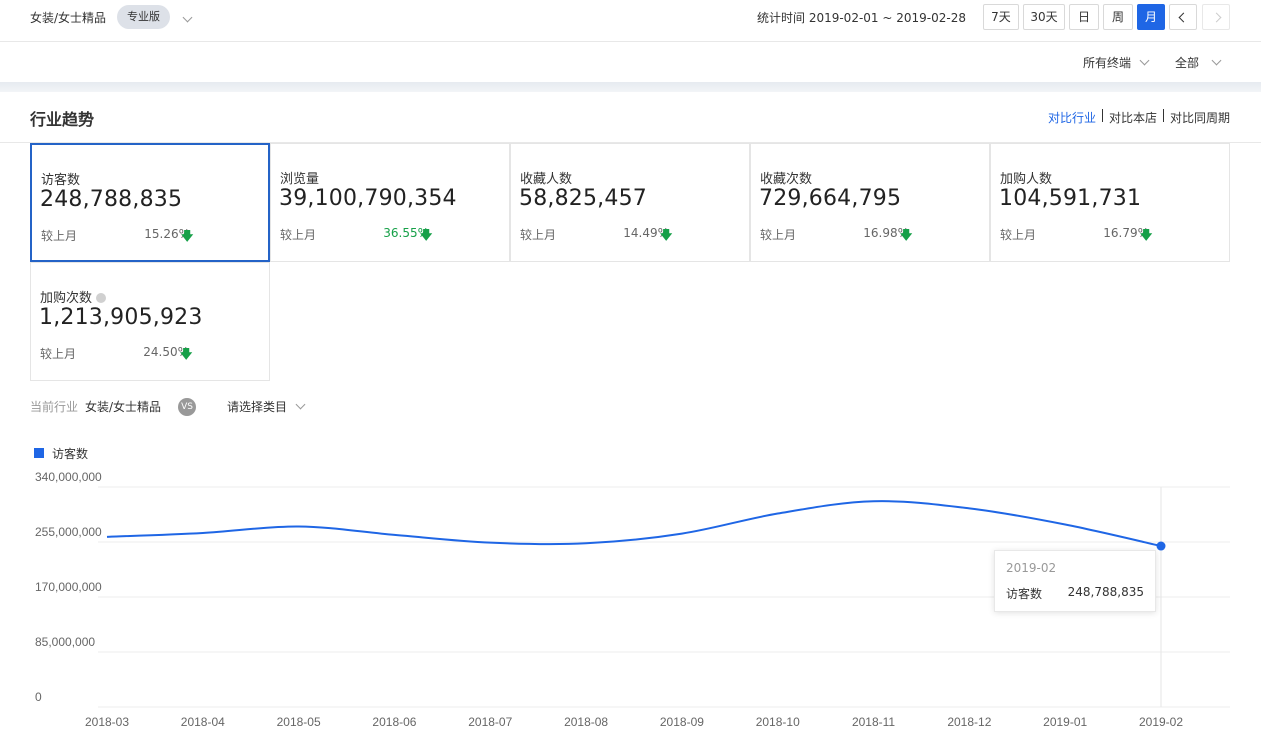 This screenshot has height=737, width=1261. Describe the element at coordinates (143, 17) in the screenshot. I see `edition-badge: 专业版` at that location.